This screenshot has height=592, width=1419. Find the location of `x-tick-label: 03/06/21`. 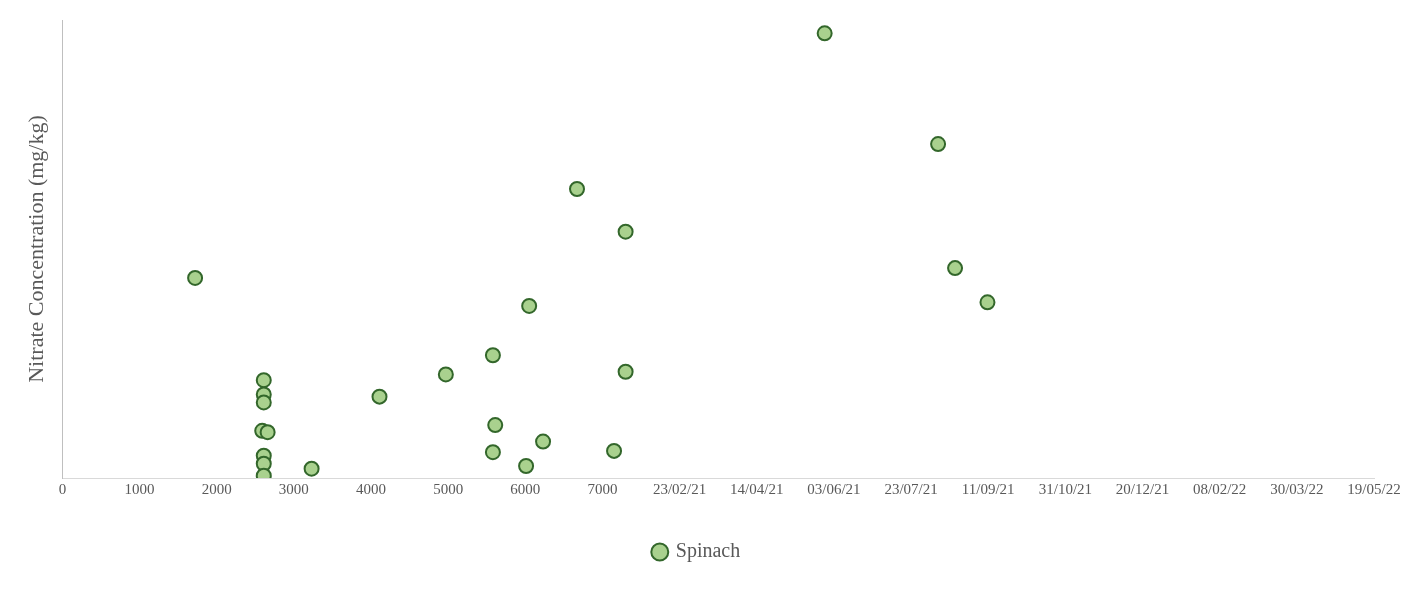

x-tick-label: 03/06/21 is located at coordinates (834, 488).